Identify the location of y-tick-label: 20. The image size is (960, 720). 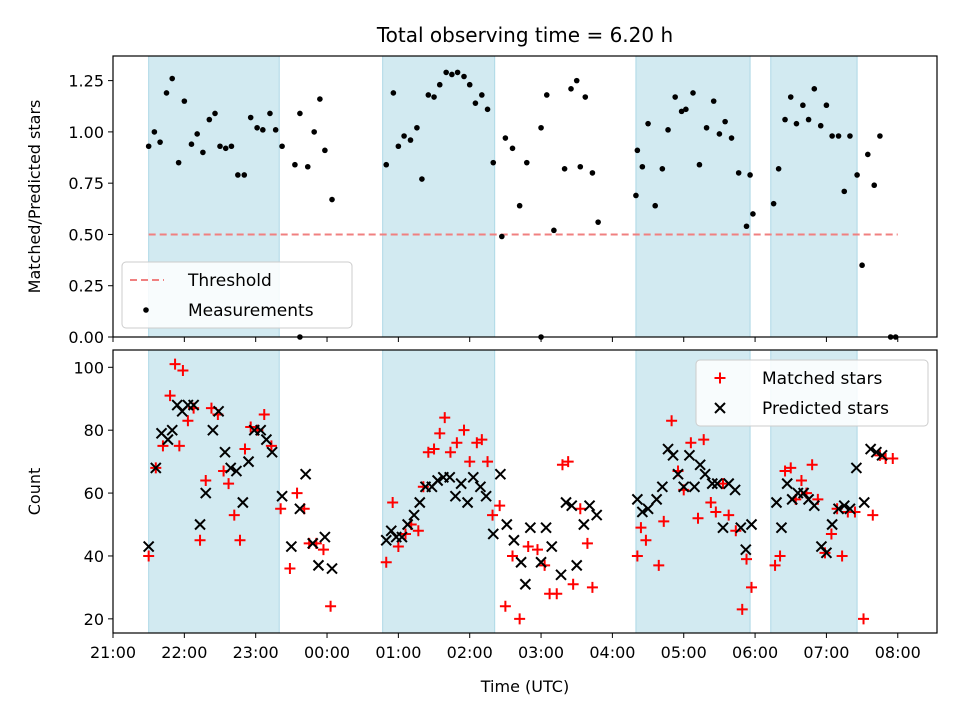
(94, 619).